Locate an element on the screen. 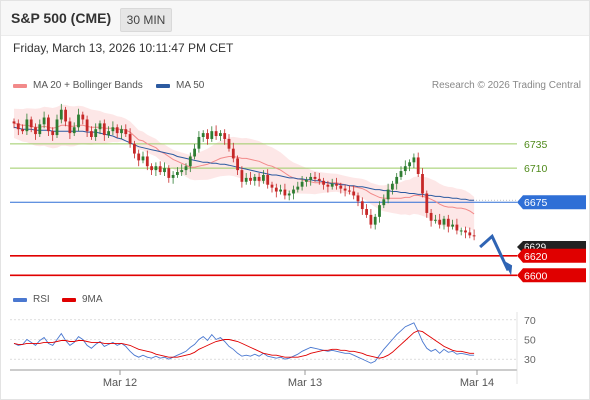 The width and height of the screenshot is (590, 400). rsi-line is located at coordinates (244, 343).